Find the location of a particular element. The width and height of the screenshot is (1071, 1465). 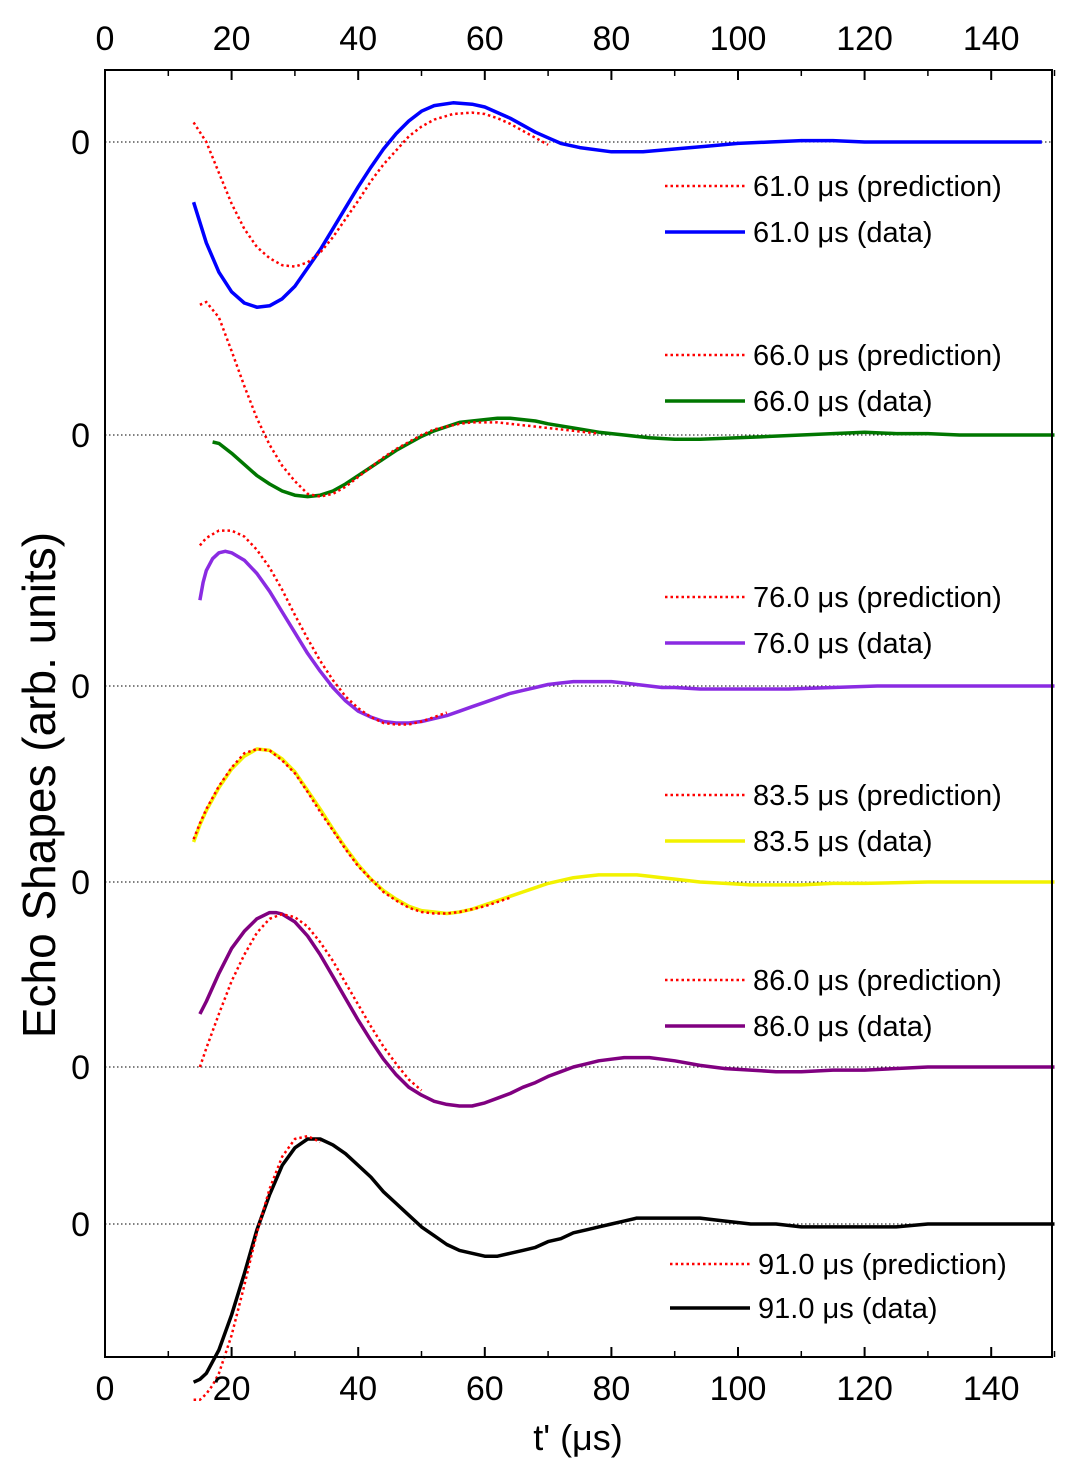

x-tick-label-bottom: 60 is located at coordinates (485, 1389).